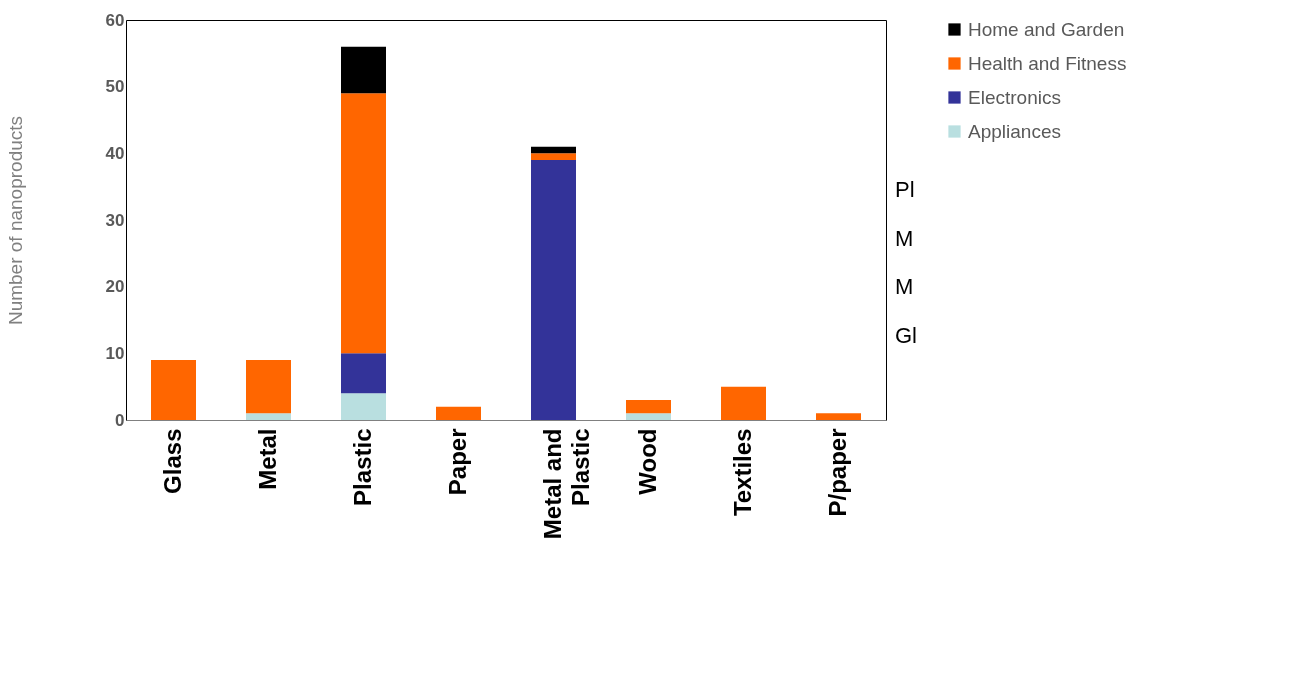 This screenshot has width=1305, height=673. I want to click on y-tick-label: 20, so click(115, 287).